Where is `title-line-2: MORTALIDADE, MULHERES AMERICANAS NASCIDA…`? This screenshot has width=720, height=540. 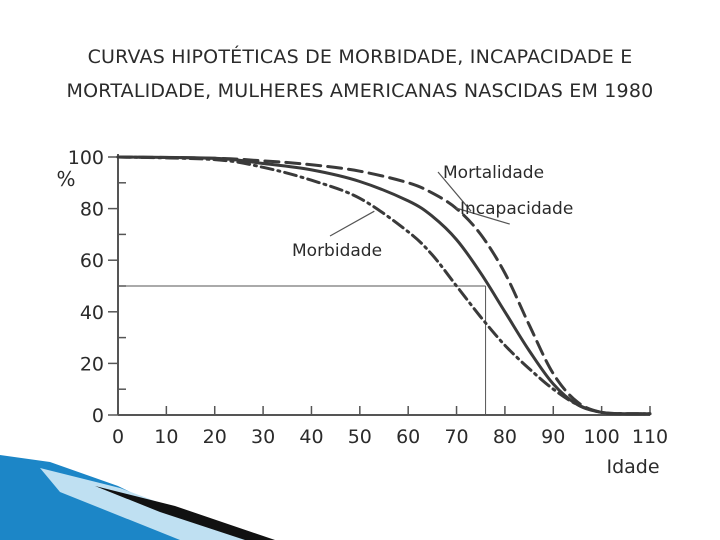 title-line-2: MORTALIDADE, MULHERES AMERICANAS NASCIDA… is located at coordinates (360, 91).